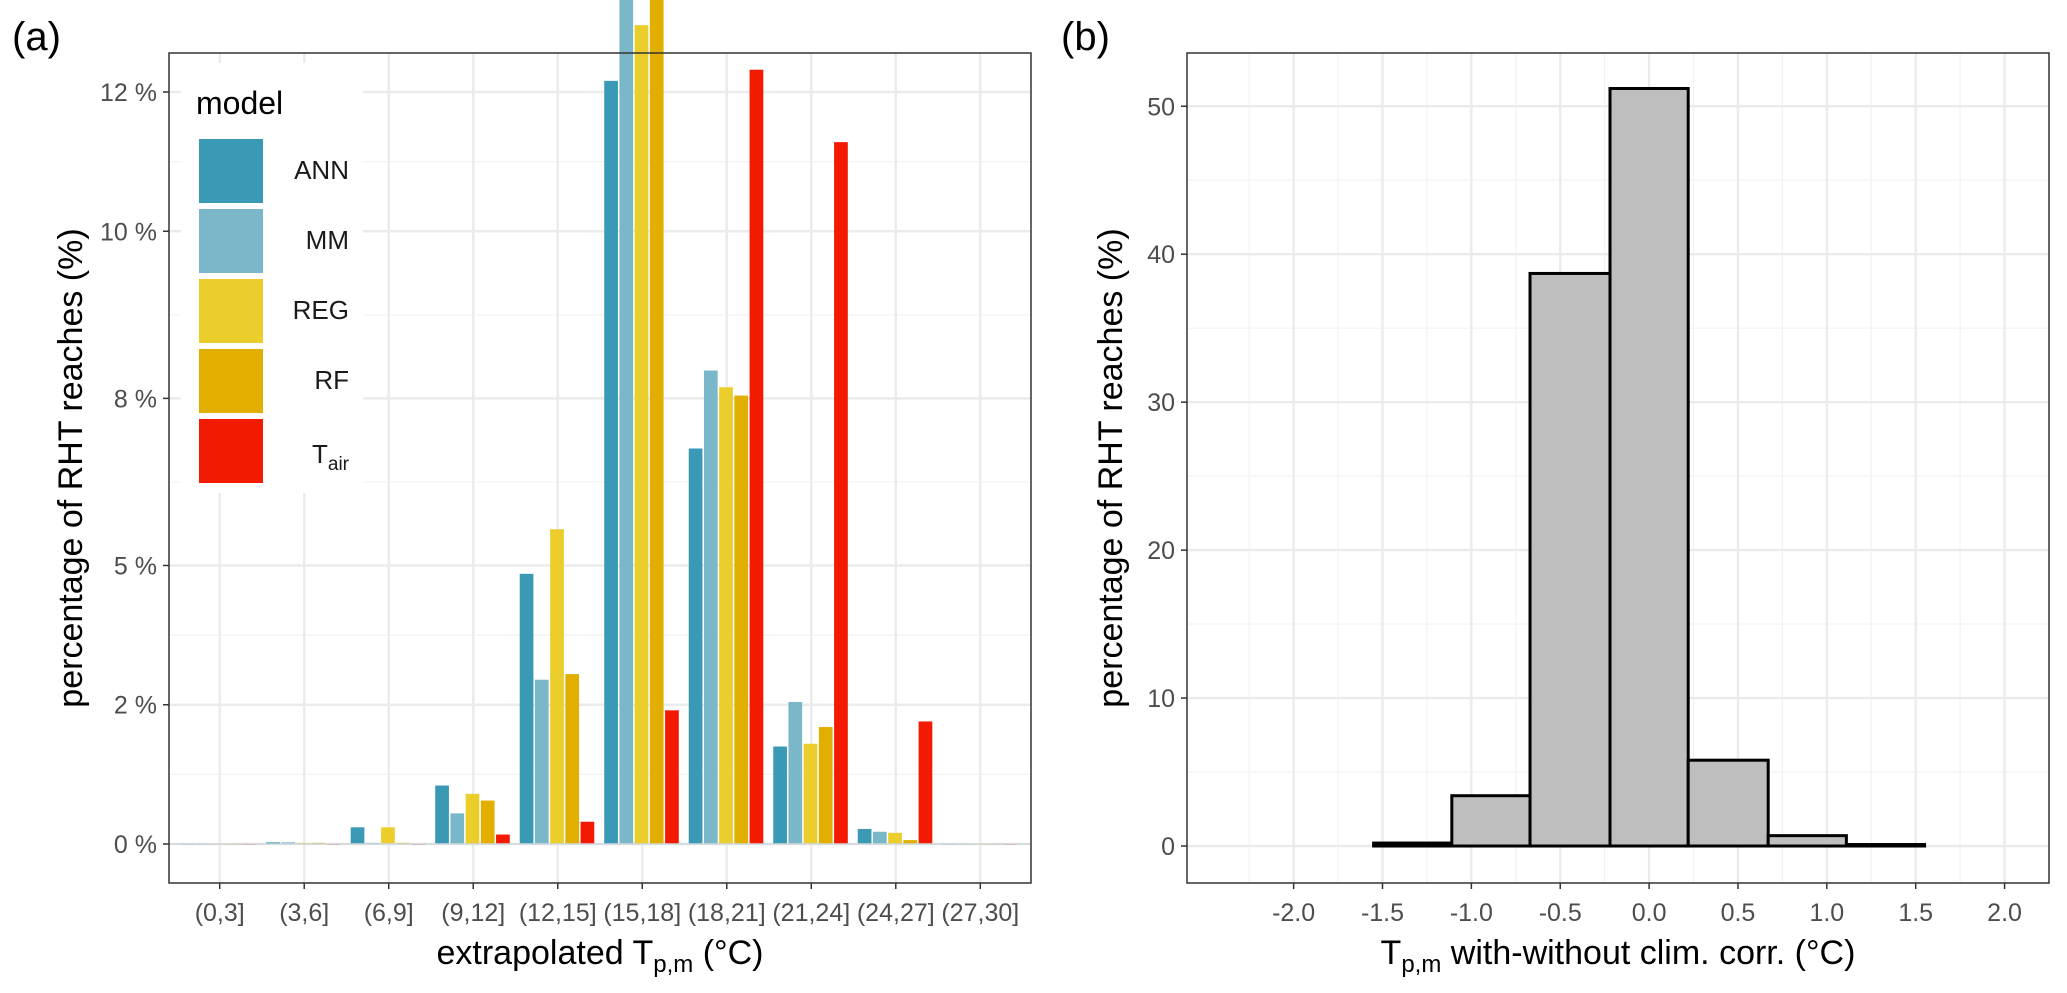  What do you see at coordinates (321, 170) in the screenshot?
I see `legend-label: ANN` at bounding box center [321, 170].